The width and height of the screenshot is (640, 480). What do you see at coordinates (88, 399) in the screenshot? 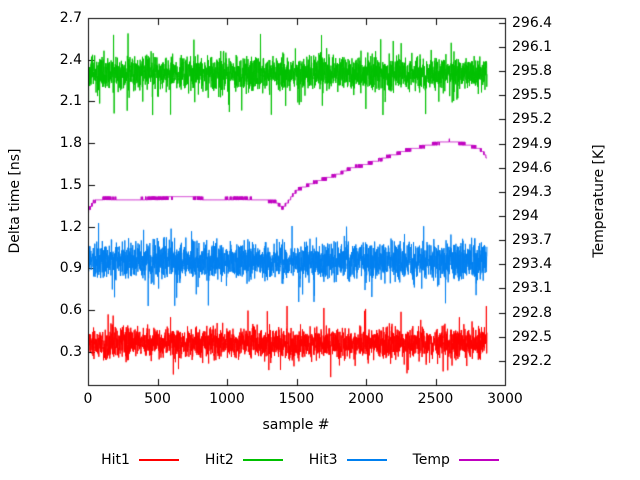
I see `x-axis-tick-label: 0` at bounding box center [88, 399].